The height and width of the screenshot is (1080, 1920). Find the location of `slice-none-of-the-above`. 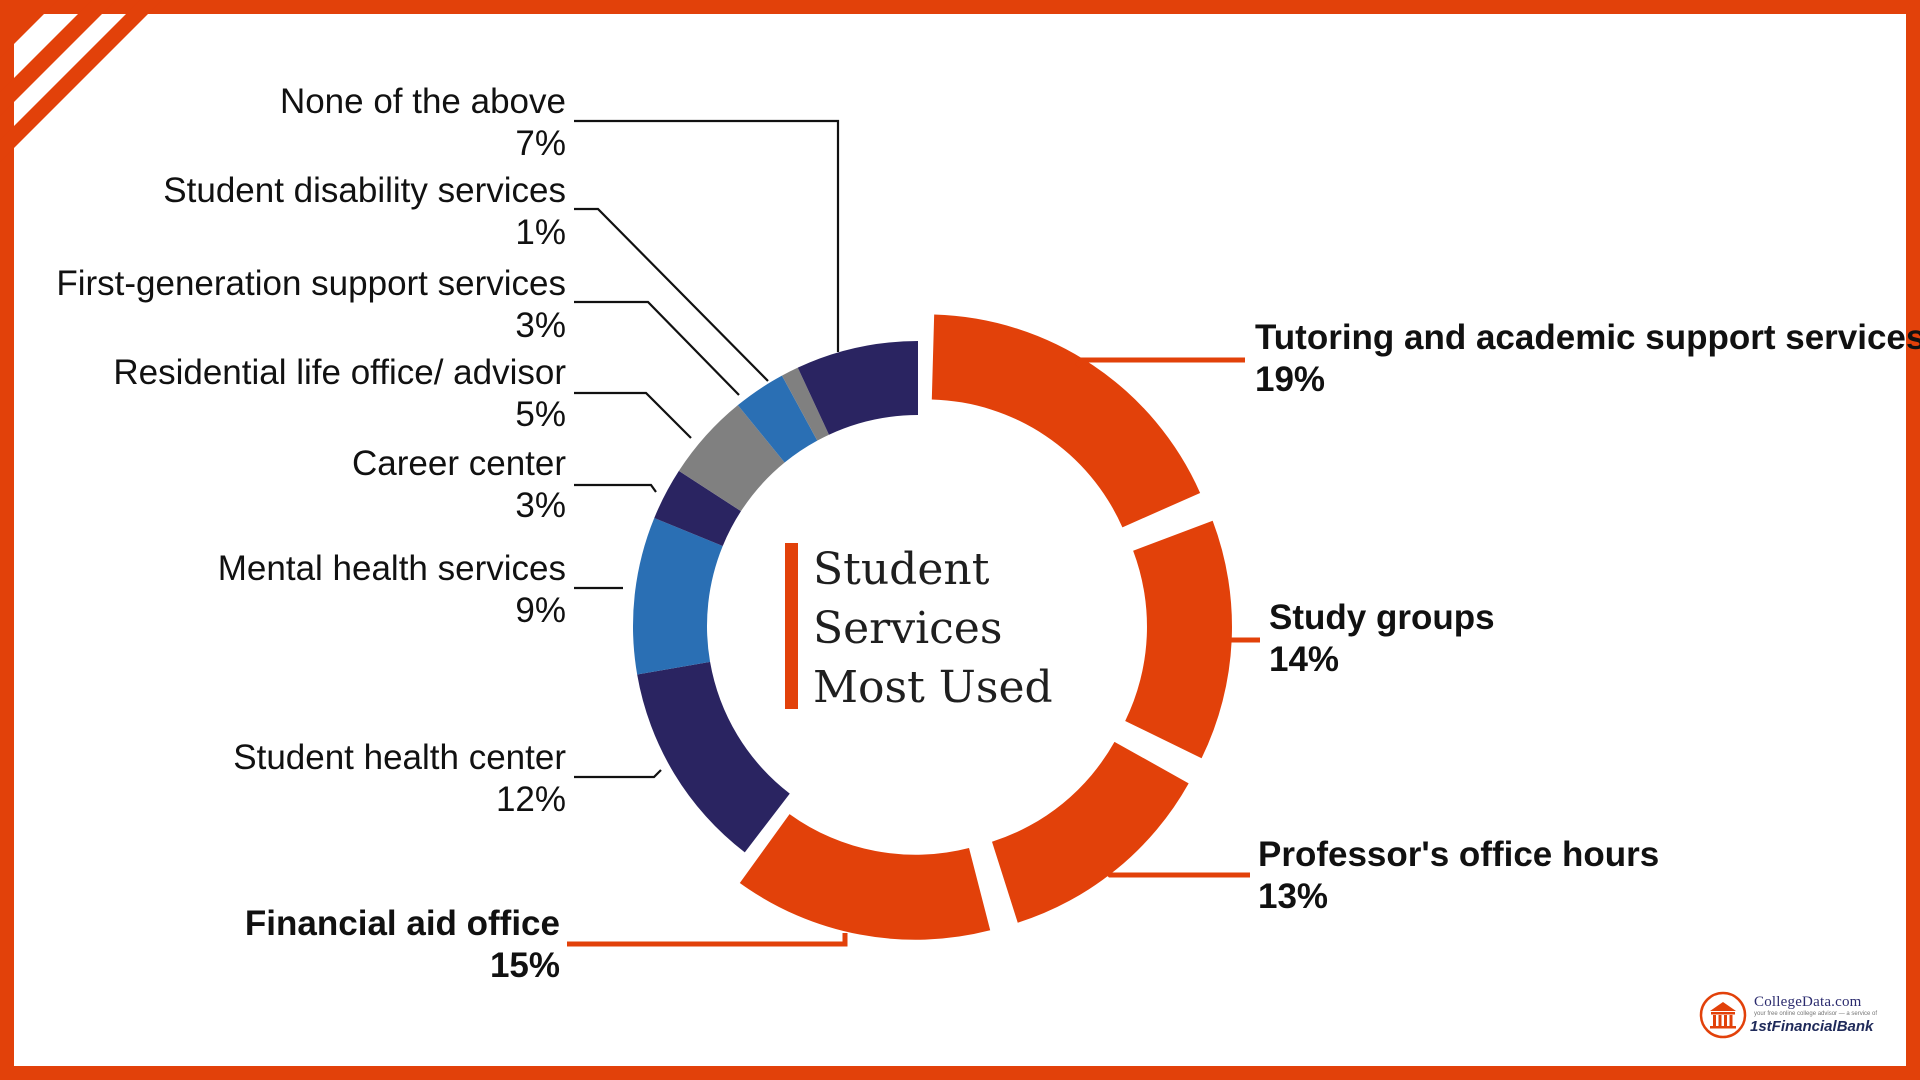

slice-none-of-the-above is located at coordinates (857, 388).